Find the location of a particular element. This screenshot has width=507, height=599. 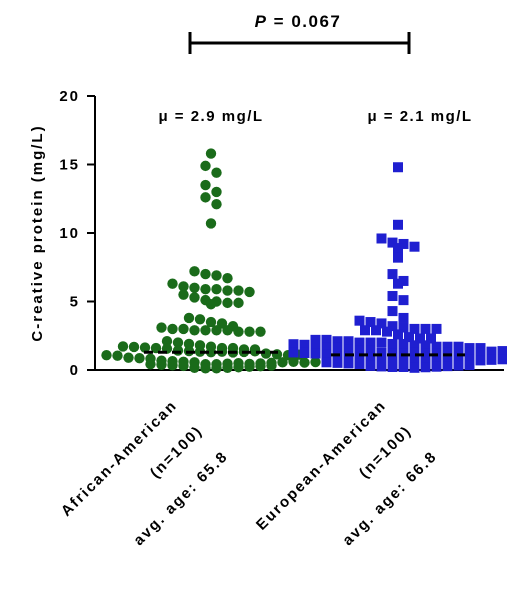

median-lines is located at coordinates (304, 353).